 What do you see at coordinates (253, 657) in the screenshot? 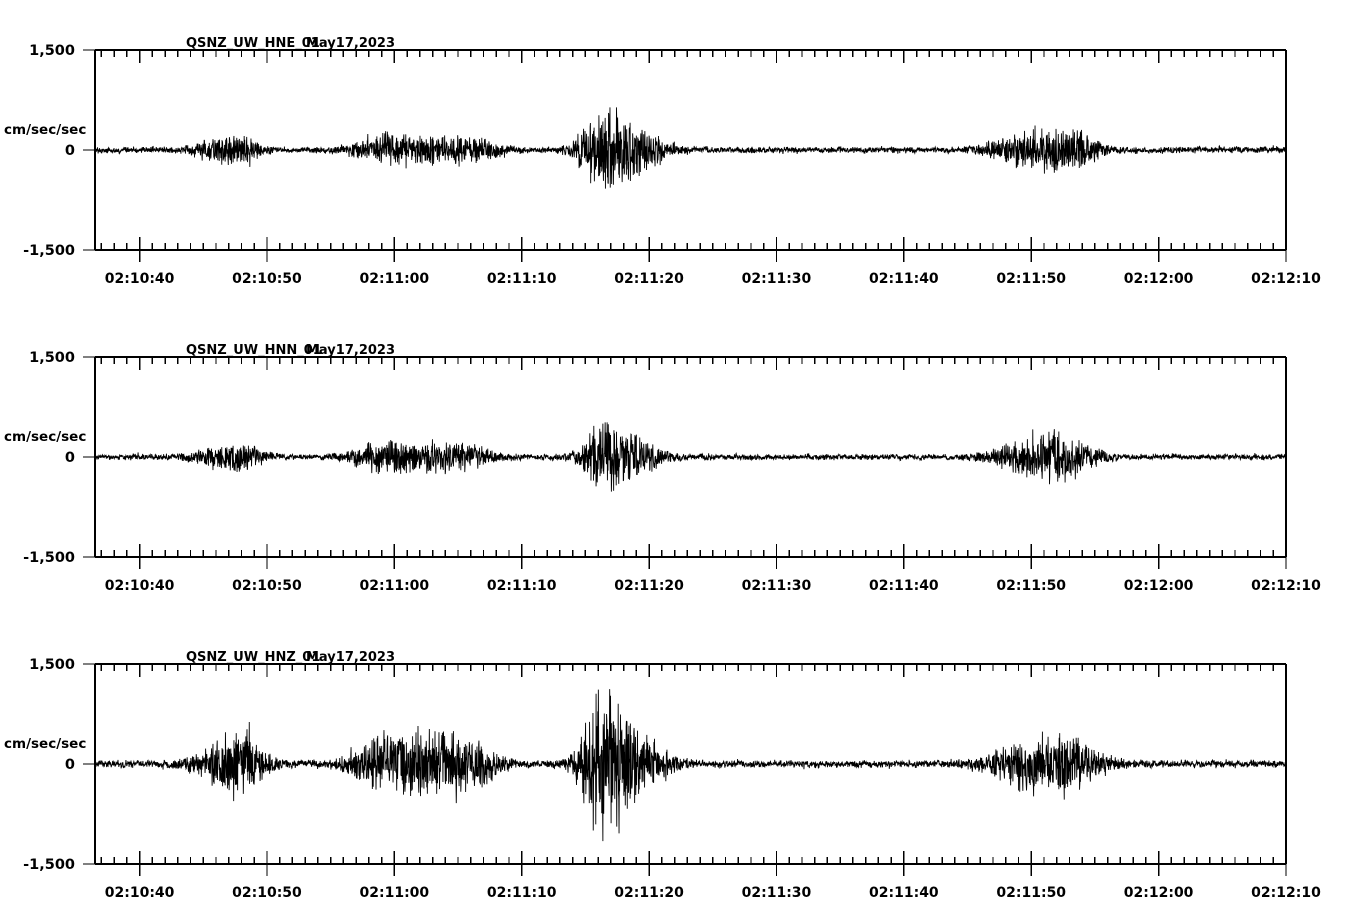
I see `panel-title-station: QSNZ_UW_HNZ_01` at bounding box center [253, 657].